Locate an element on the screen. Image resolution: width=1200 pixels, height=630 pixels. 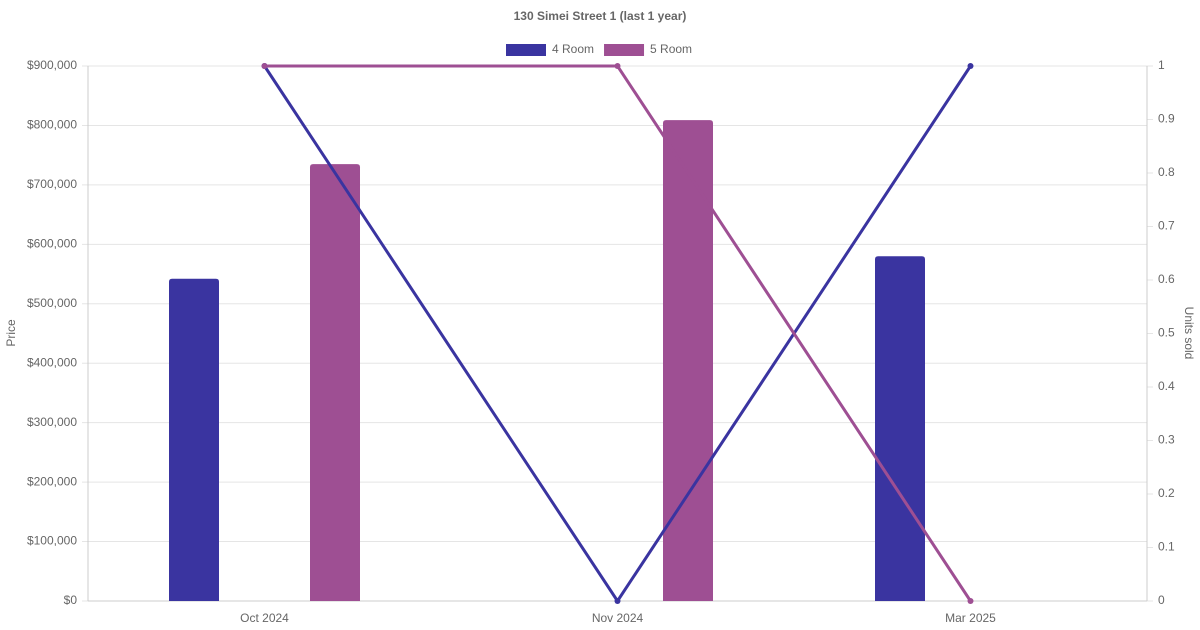
y2-tick-label: 1 is located at coordinates (1161, 65).